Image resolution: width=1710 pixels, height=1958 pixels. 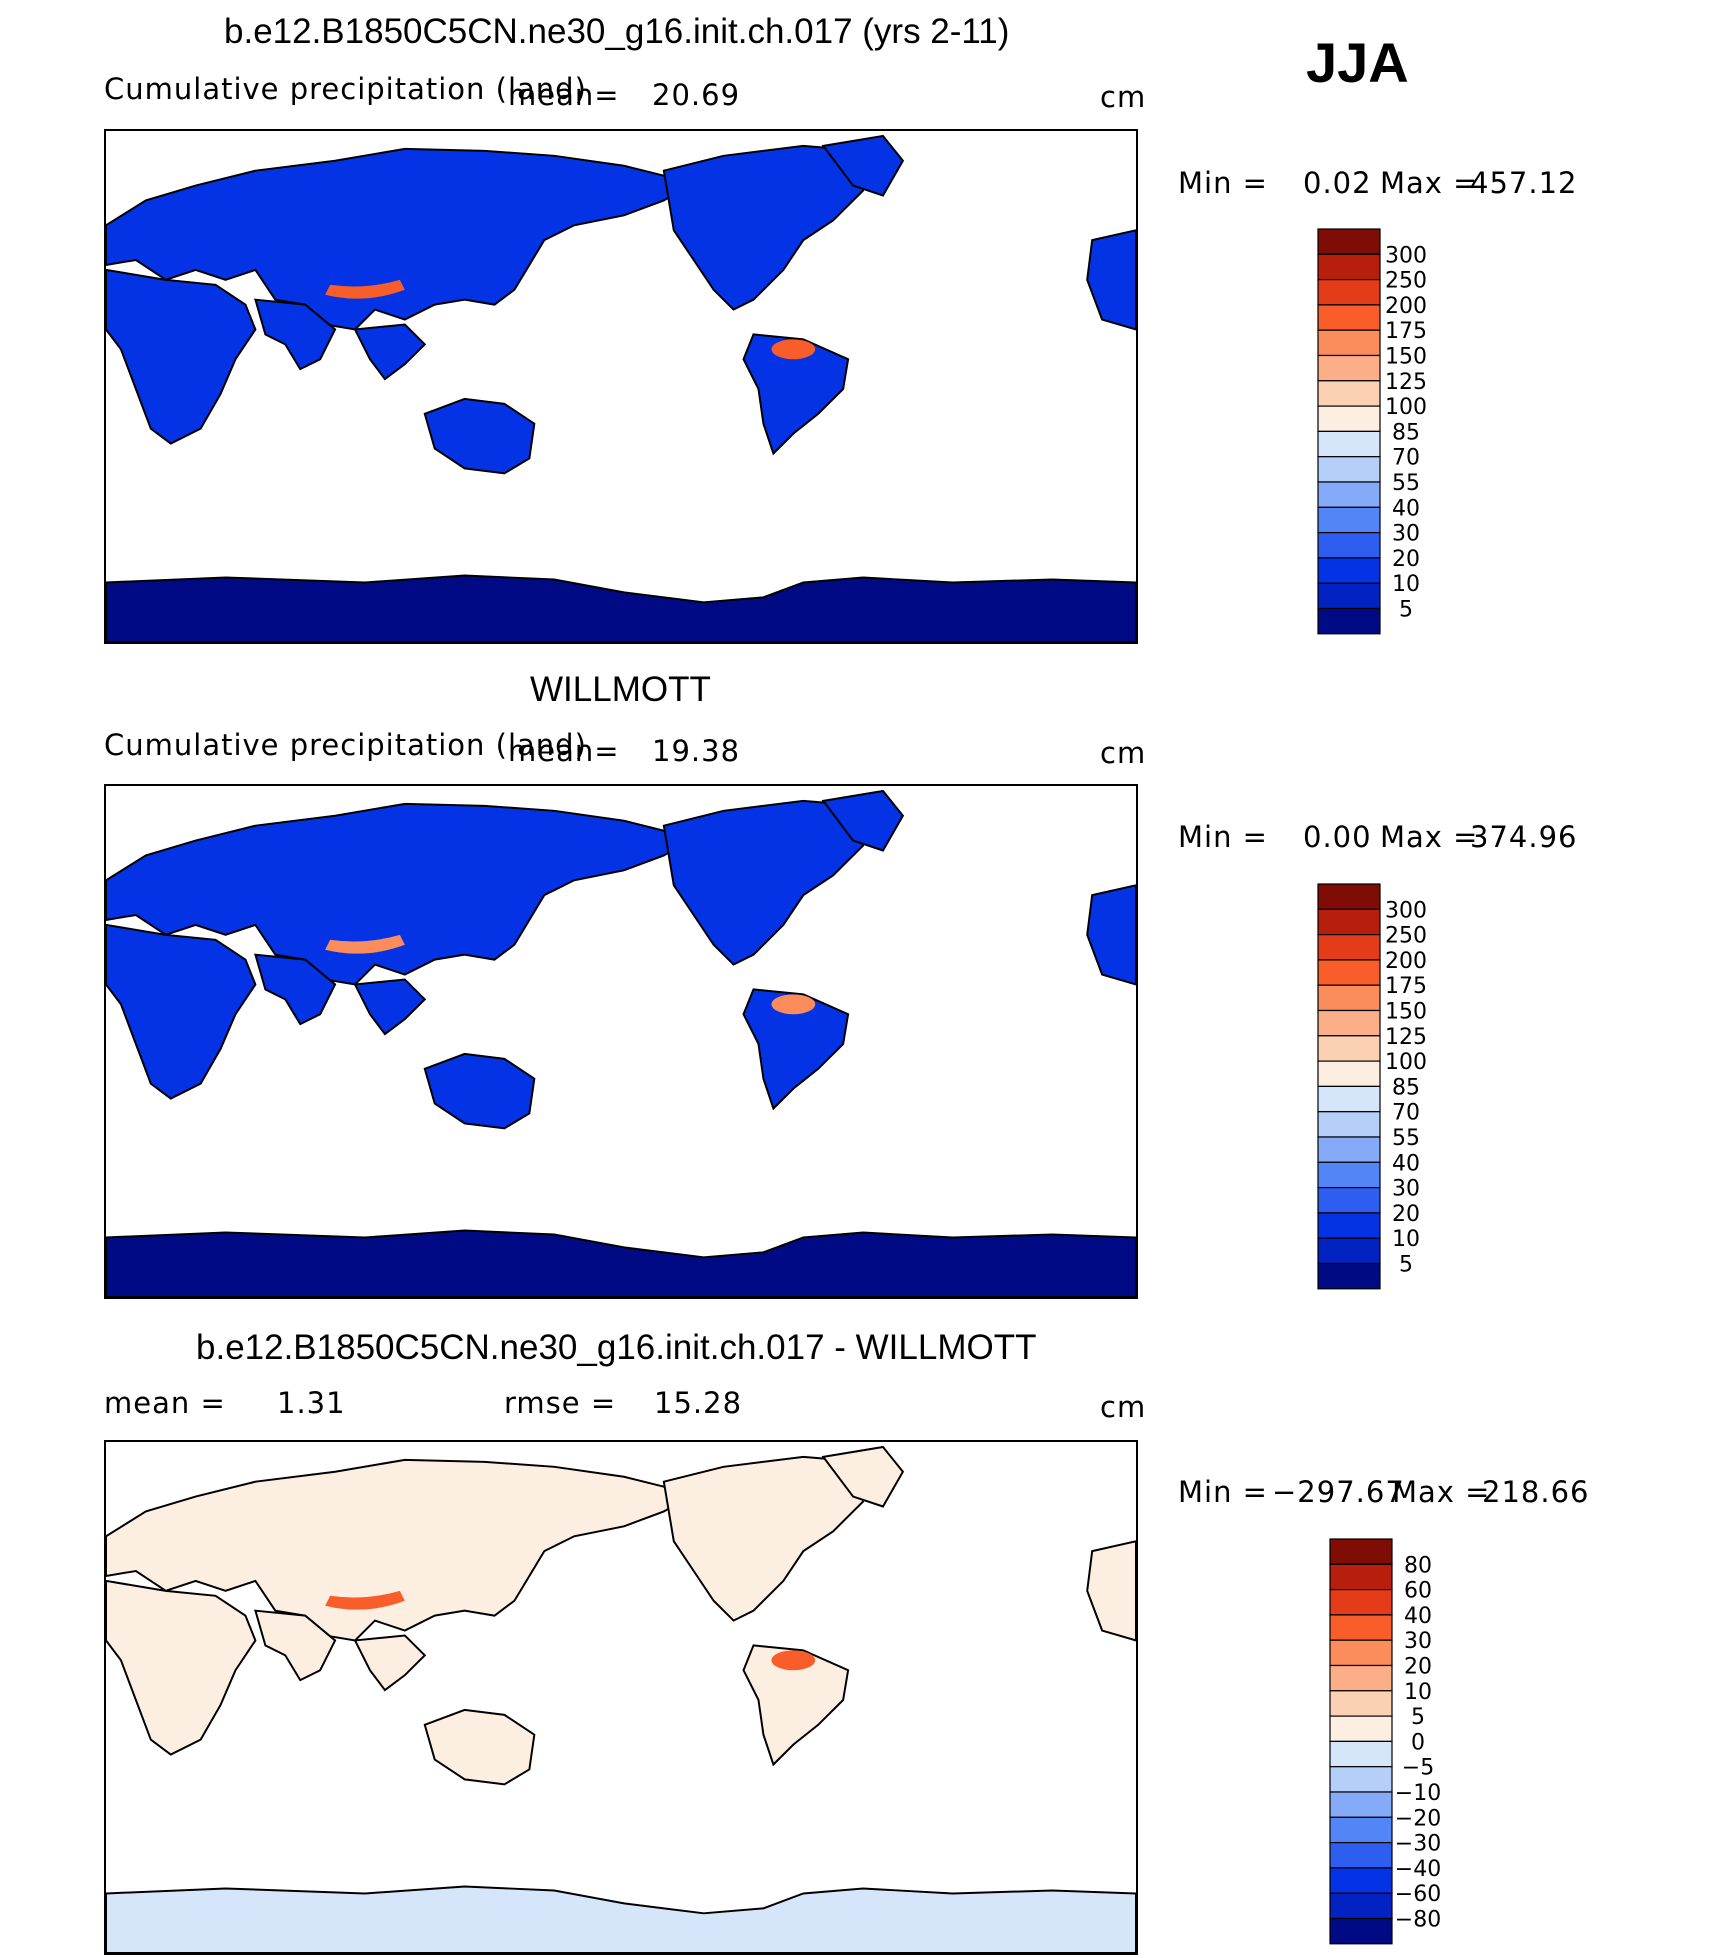 What do you see at coordinates (1223, 183) in the screenshot?
I see `panel-1-min-label: Min =` at bounding box center [1223, 183].